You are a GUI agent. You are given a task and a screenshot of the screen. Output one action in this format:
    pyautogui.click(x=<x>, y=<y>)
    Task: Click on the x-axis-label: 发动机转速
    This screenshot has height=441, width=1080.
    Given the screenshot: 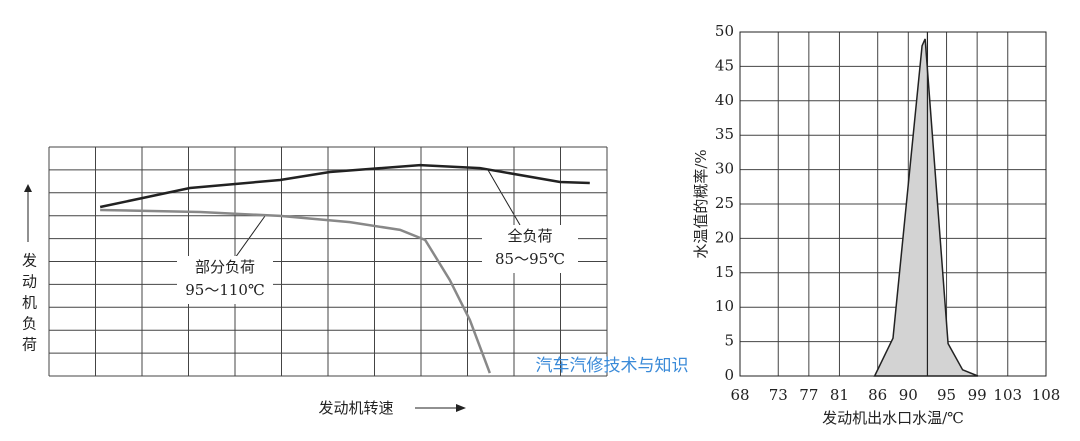 What is the action you would take?
    pyautogui.click(x=355, y=408)
    